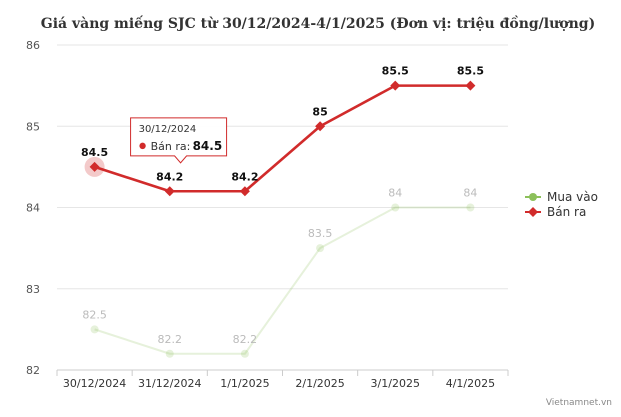 Image resolution: width=621 pixels, height=417 pixels. What do you see at coordinates (572, 197) in the screenshot?
I see `legend-item-0-label: Mua vào` at bounding box center [572, 197].